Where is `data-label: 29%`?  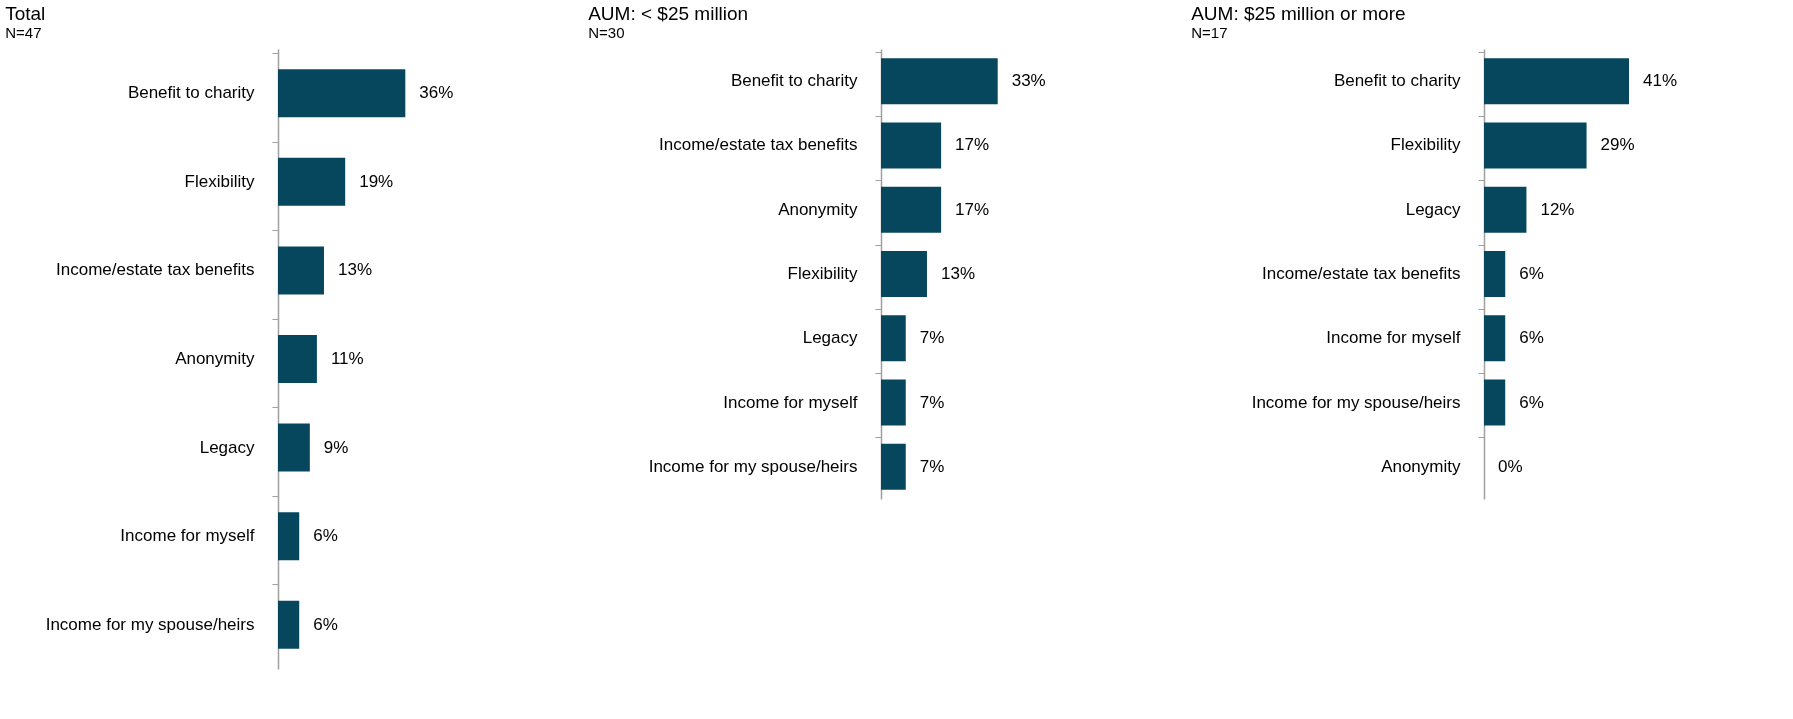
data-label: 29% is located at coordinates (1617, 145).